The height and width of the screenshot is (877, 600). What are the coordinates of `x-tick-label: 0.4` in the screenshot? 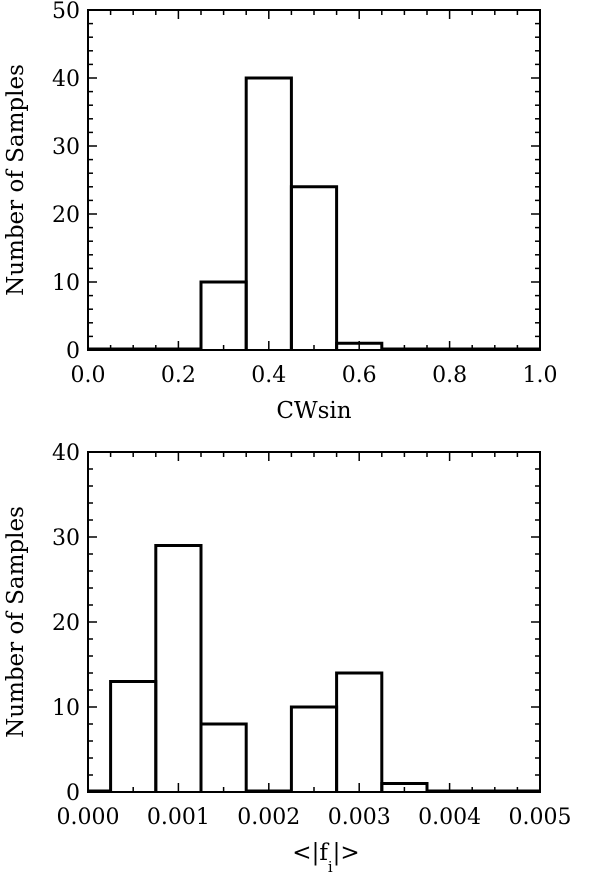 It's located at (268, 375).